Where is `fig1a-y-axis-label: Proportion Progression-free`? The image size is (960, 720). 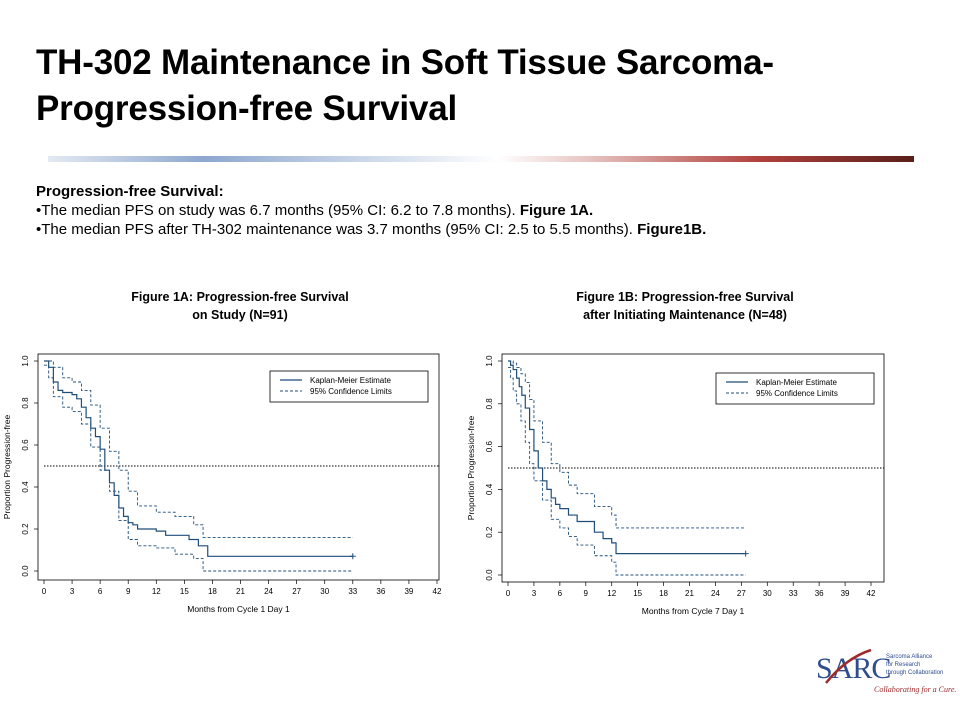 fig1a-y-axis-label: Proportion Progression-free is located at coordinates (7, 467).